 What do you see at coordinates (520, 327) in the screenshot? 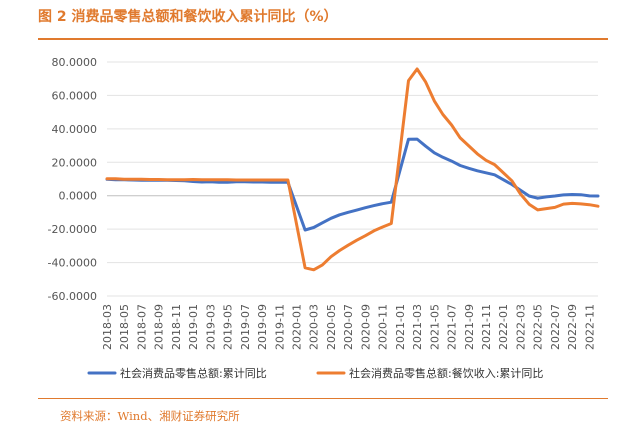
I see `x-tick-label: 2022-03` at bounding box center [520, 327].